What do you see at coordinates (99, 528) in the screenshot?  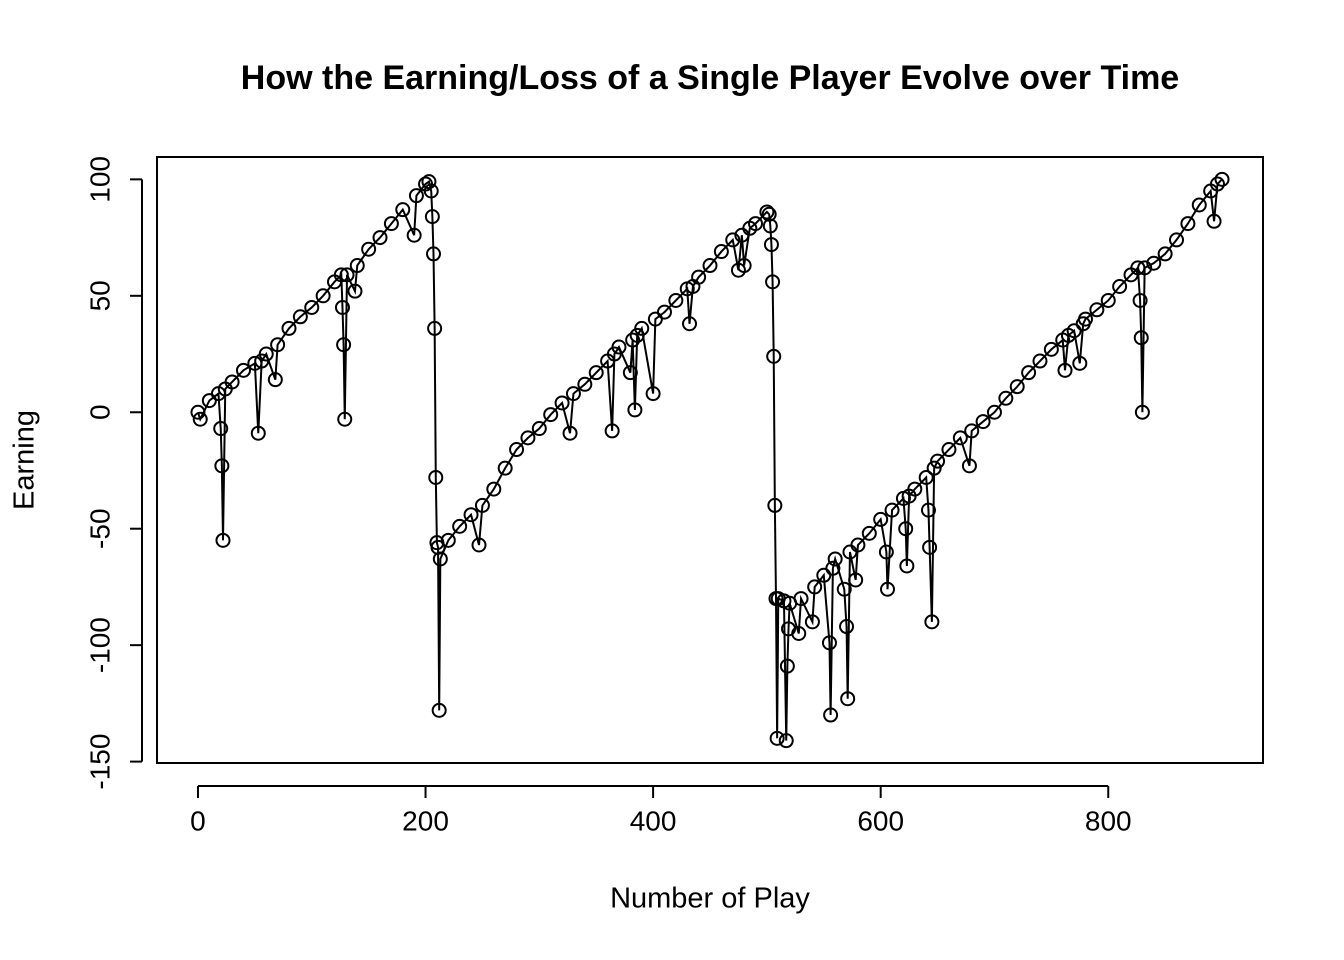 I see `y-tick-label: -50` at bounding box center [99, 528].